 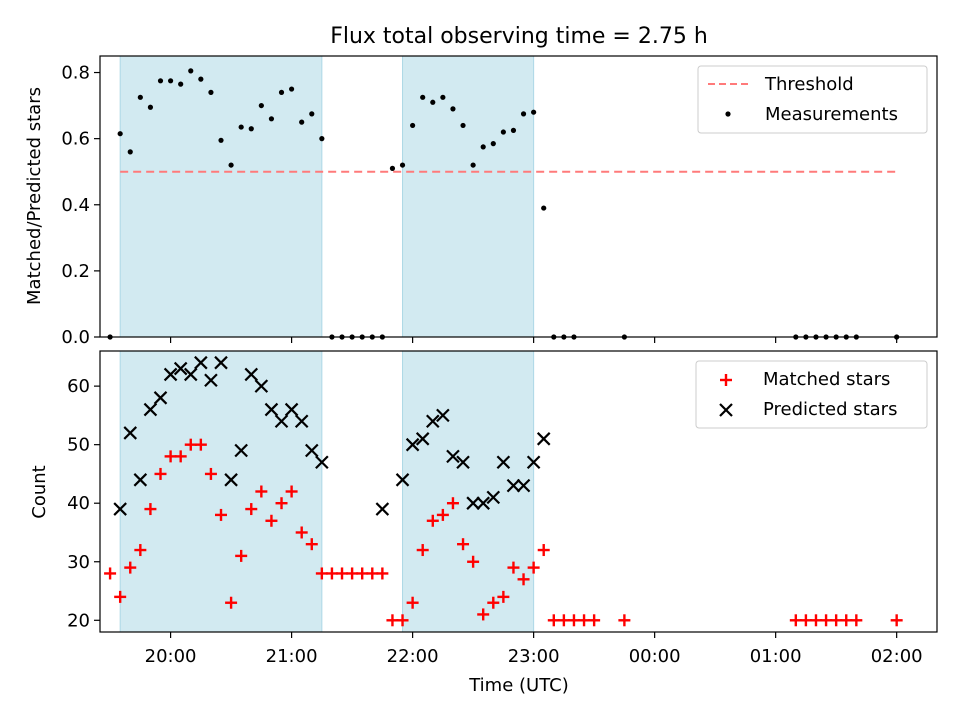 What do you see at coordinates (518, 685) in the screenshot?
I see `x-axis-label: Time (UTC)` at bounding box center [518, 685].